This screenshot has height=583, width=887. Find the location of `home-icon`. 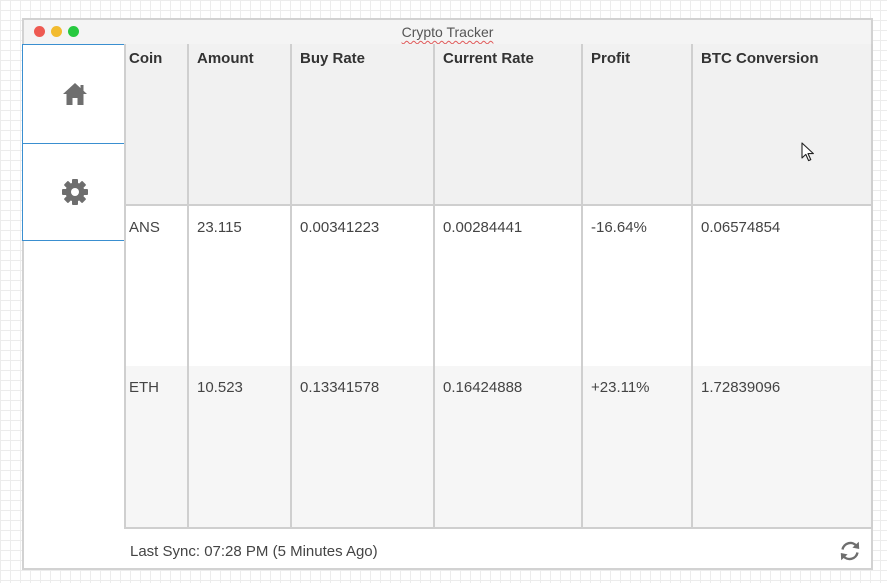

home-icon is located at coordinates (74, 94).